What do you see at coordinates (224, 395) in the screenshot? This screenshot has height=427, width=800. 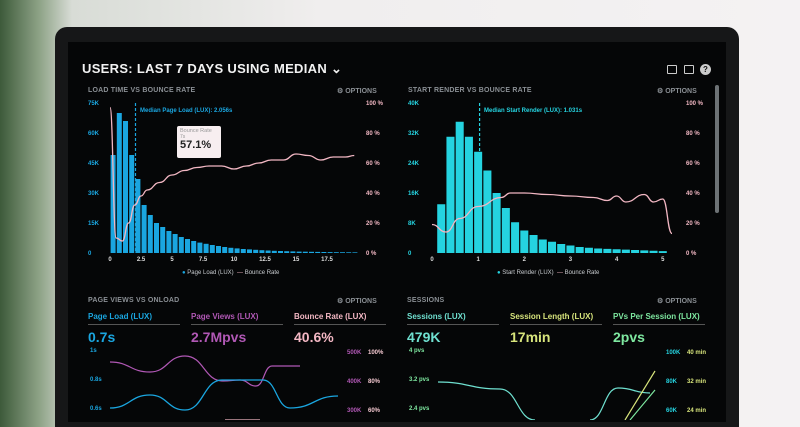 I see `page-load-line` at bounding box center [224, 395].